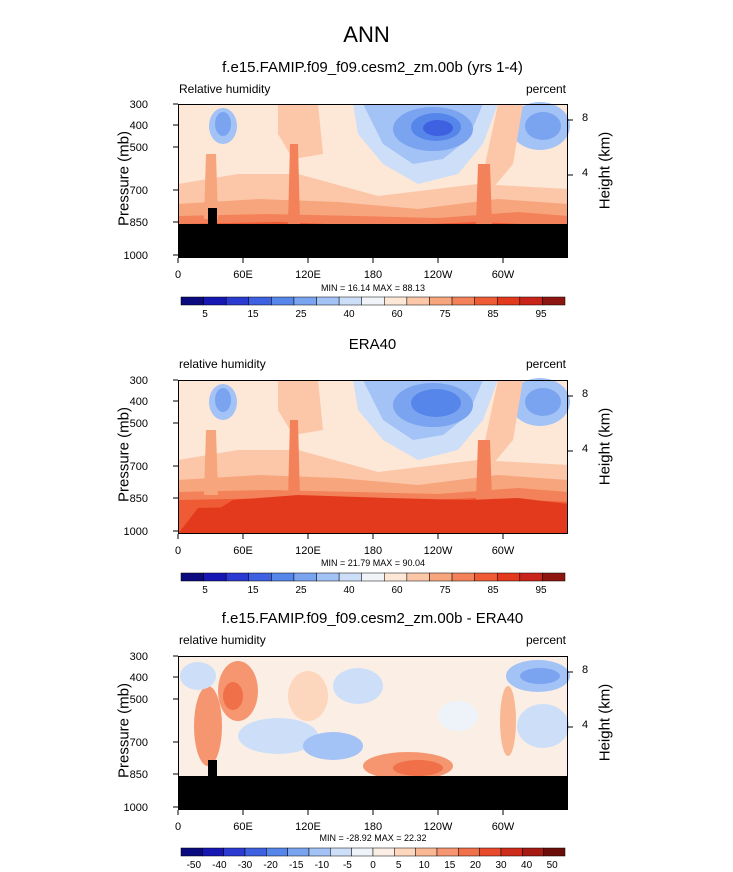 The image size is (733, 872). I want to click on panel-2-ytick: 1000, so click(135, 532).